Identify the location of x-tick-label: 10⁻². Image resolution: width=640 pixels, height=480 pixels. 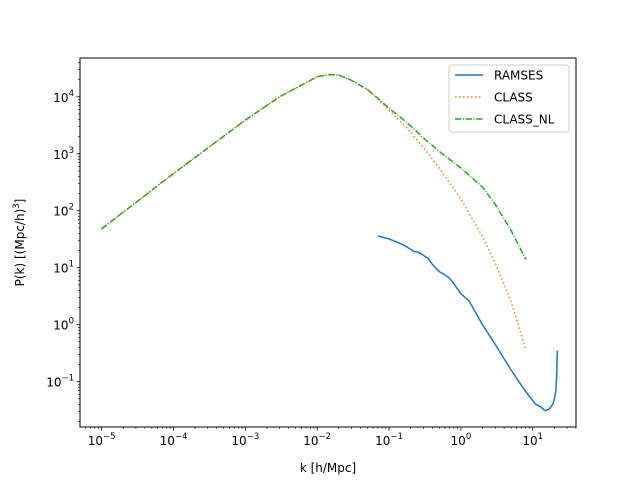
(317, 440).